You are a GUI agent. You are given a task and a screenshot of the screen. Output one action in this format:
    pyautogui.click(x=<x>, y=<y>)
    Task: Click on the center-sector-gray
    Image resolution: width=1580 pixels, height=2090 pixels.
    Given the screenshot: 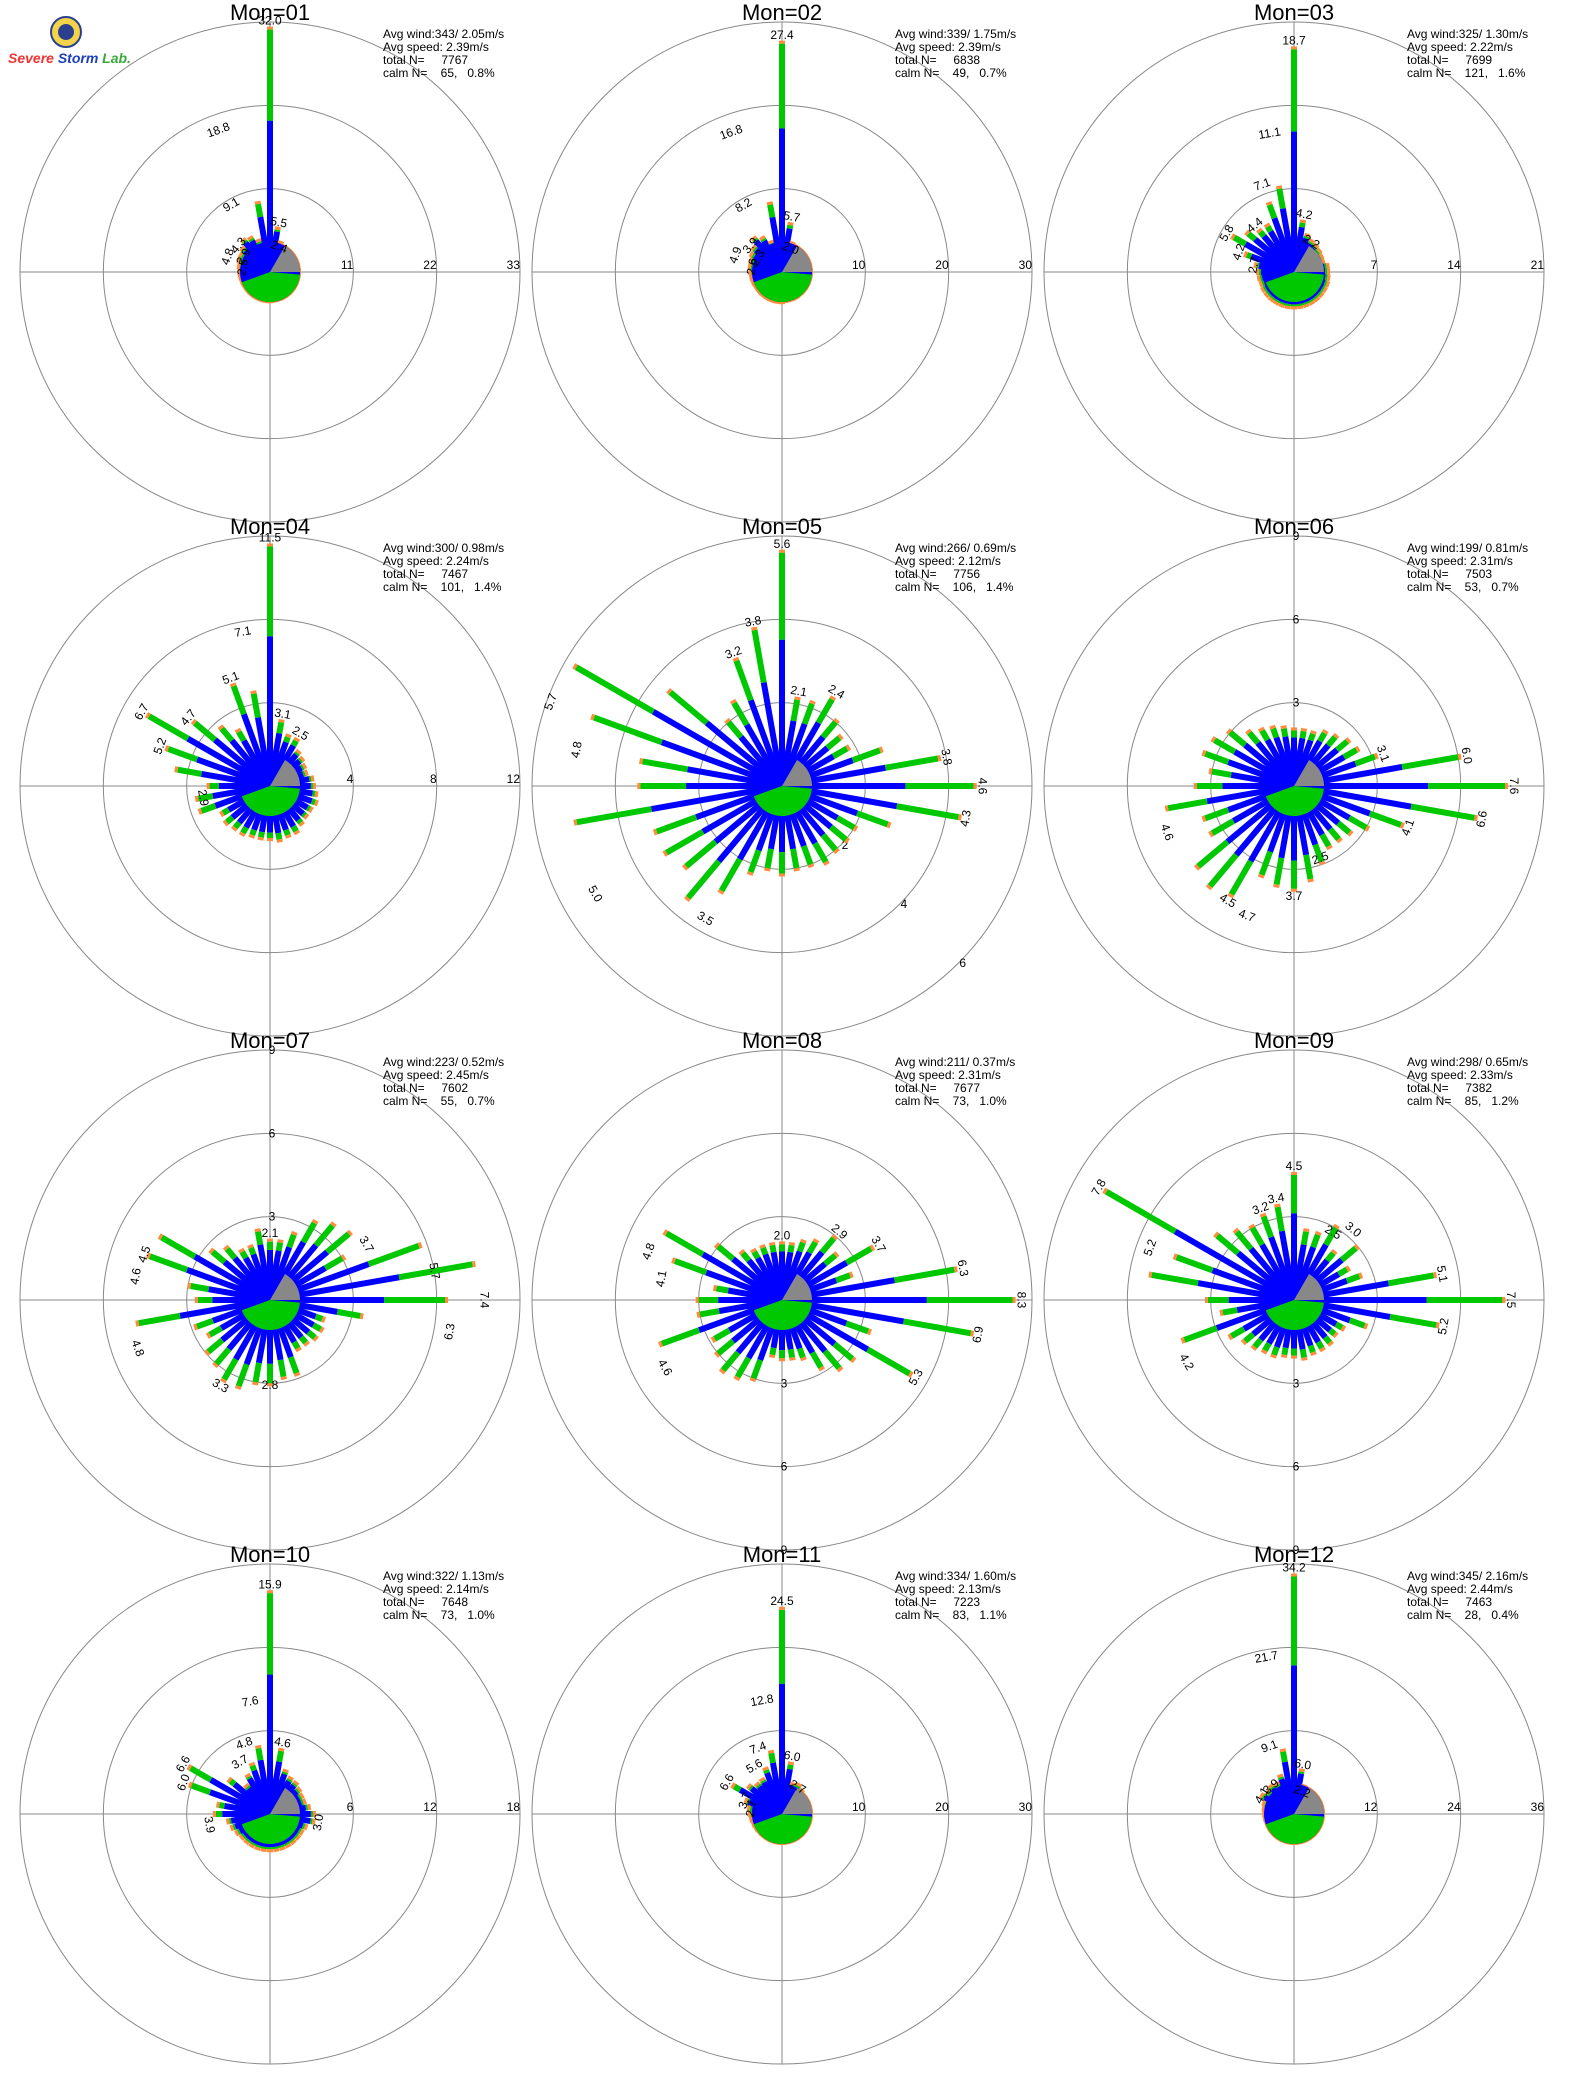 What is the action you would take?
    pyautogui.click(x=285, y=773)
    